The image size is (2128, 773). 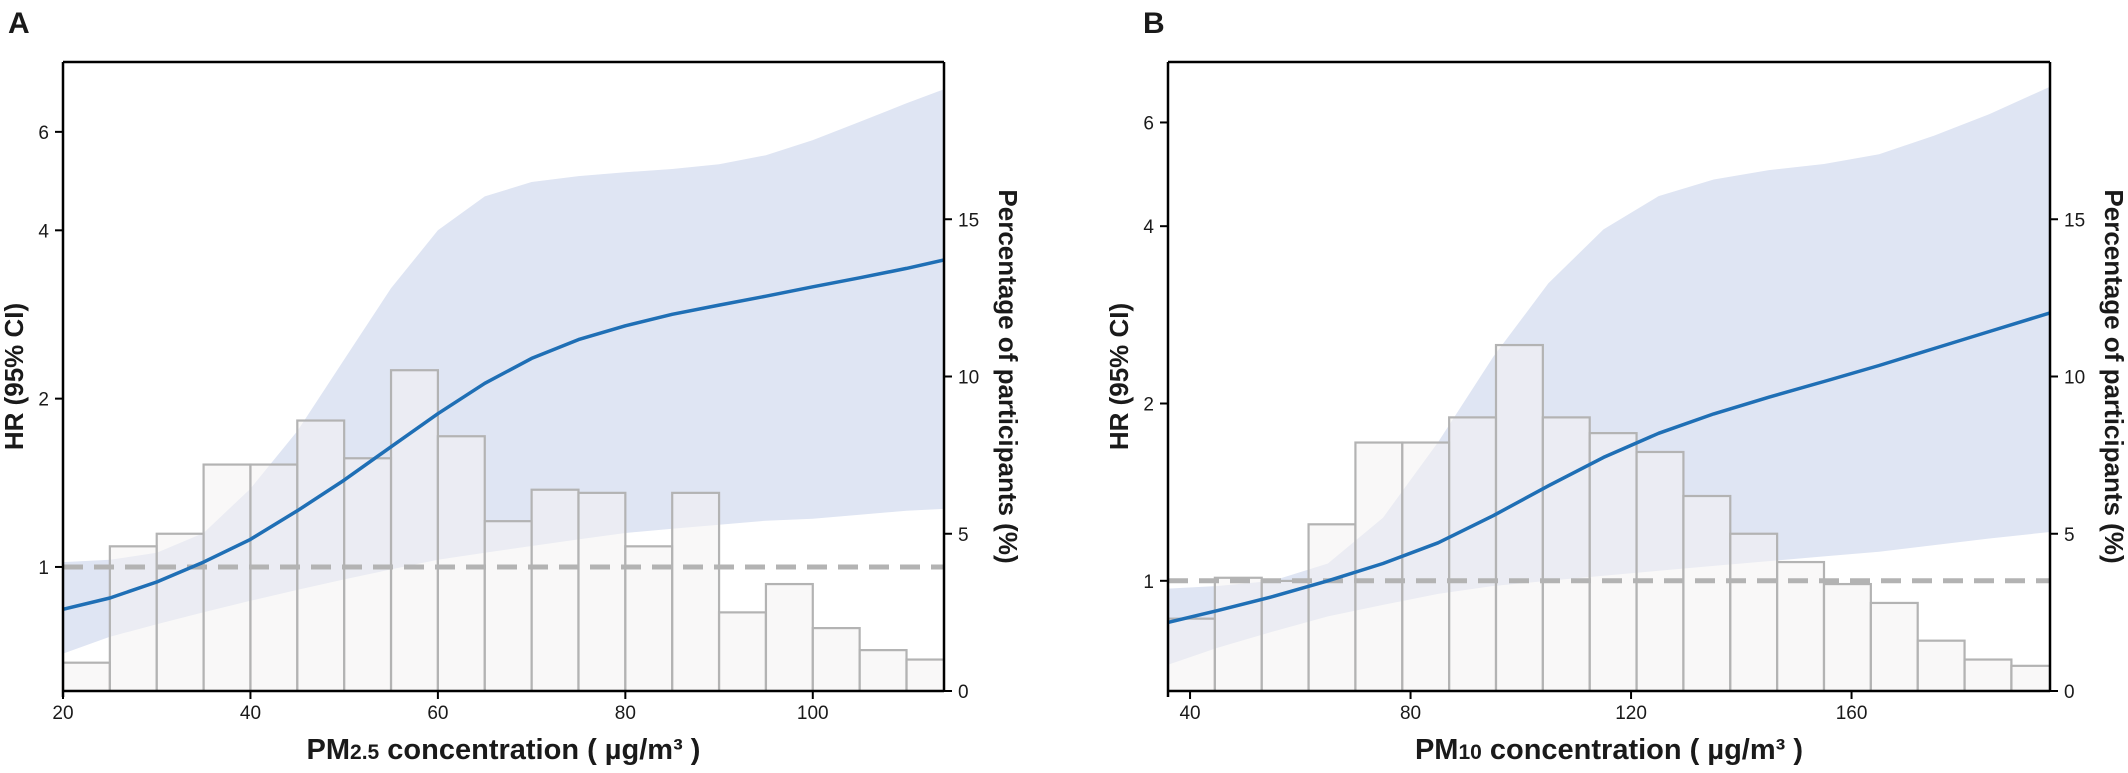 What do you see at coordinates (1631, 713) in the screenshot?
I see `x-tick-label: 120` at bounding box center [1631, 713].